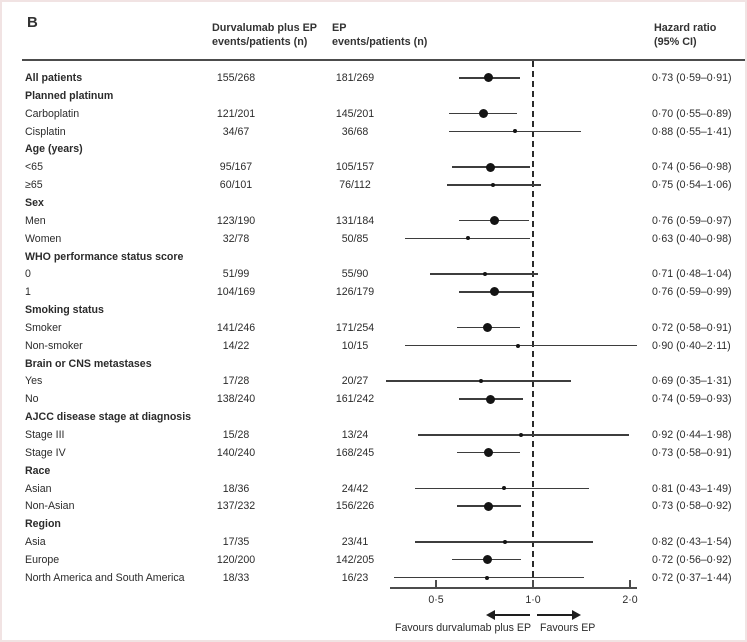 The height and width of the screenshot is (642, 747). What do you see at coordinates (355, 220) in the screenshot?
I see `ep-events-patients: 131/184` at bounding box center [355, 220].